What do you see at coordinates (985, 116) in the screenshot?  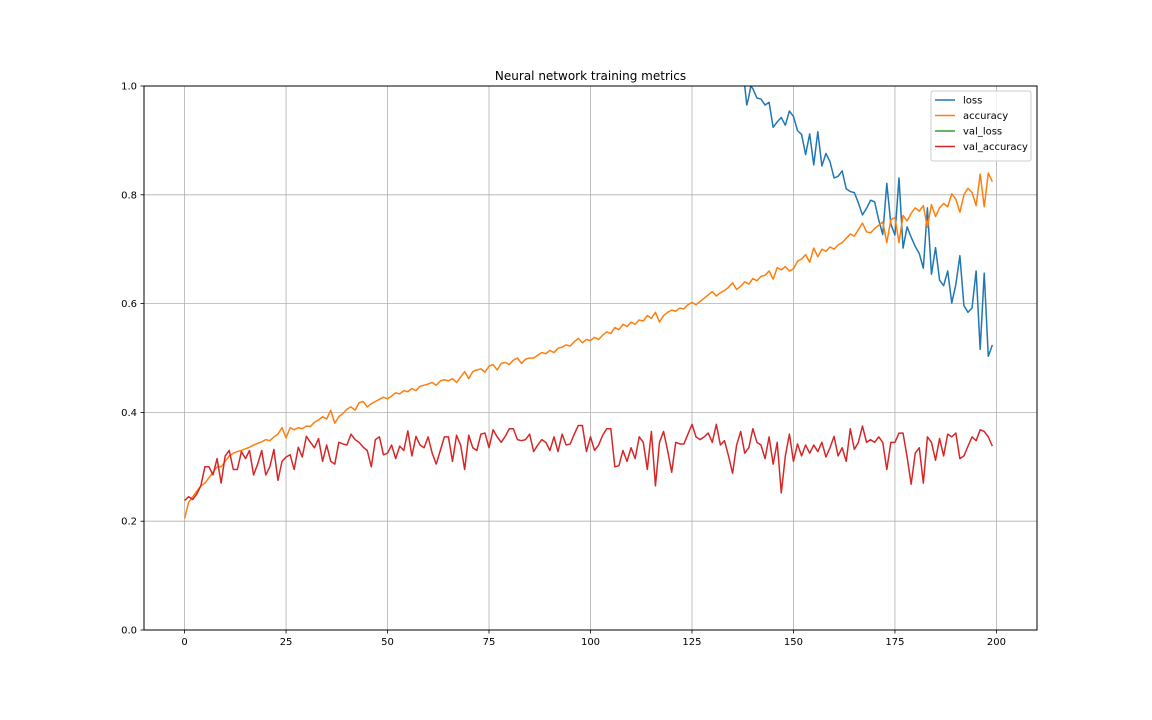 I see `legend-label-accuracy: accuracy` at bounding box center [985, 116].